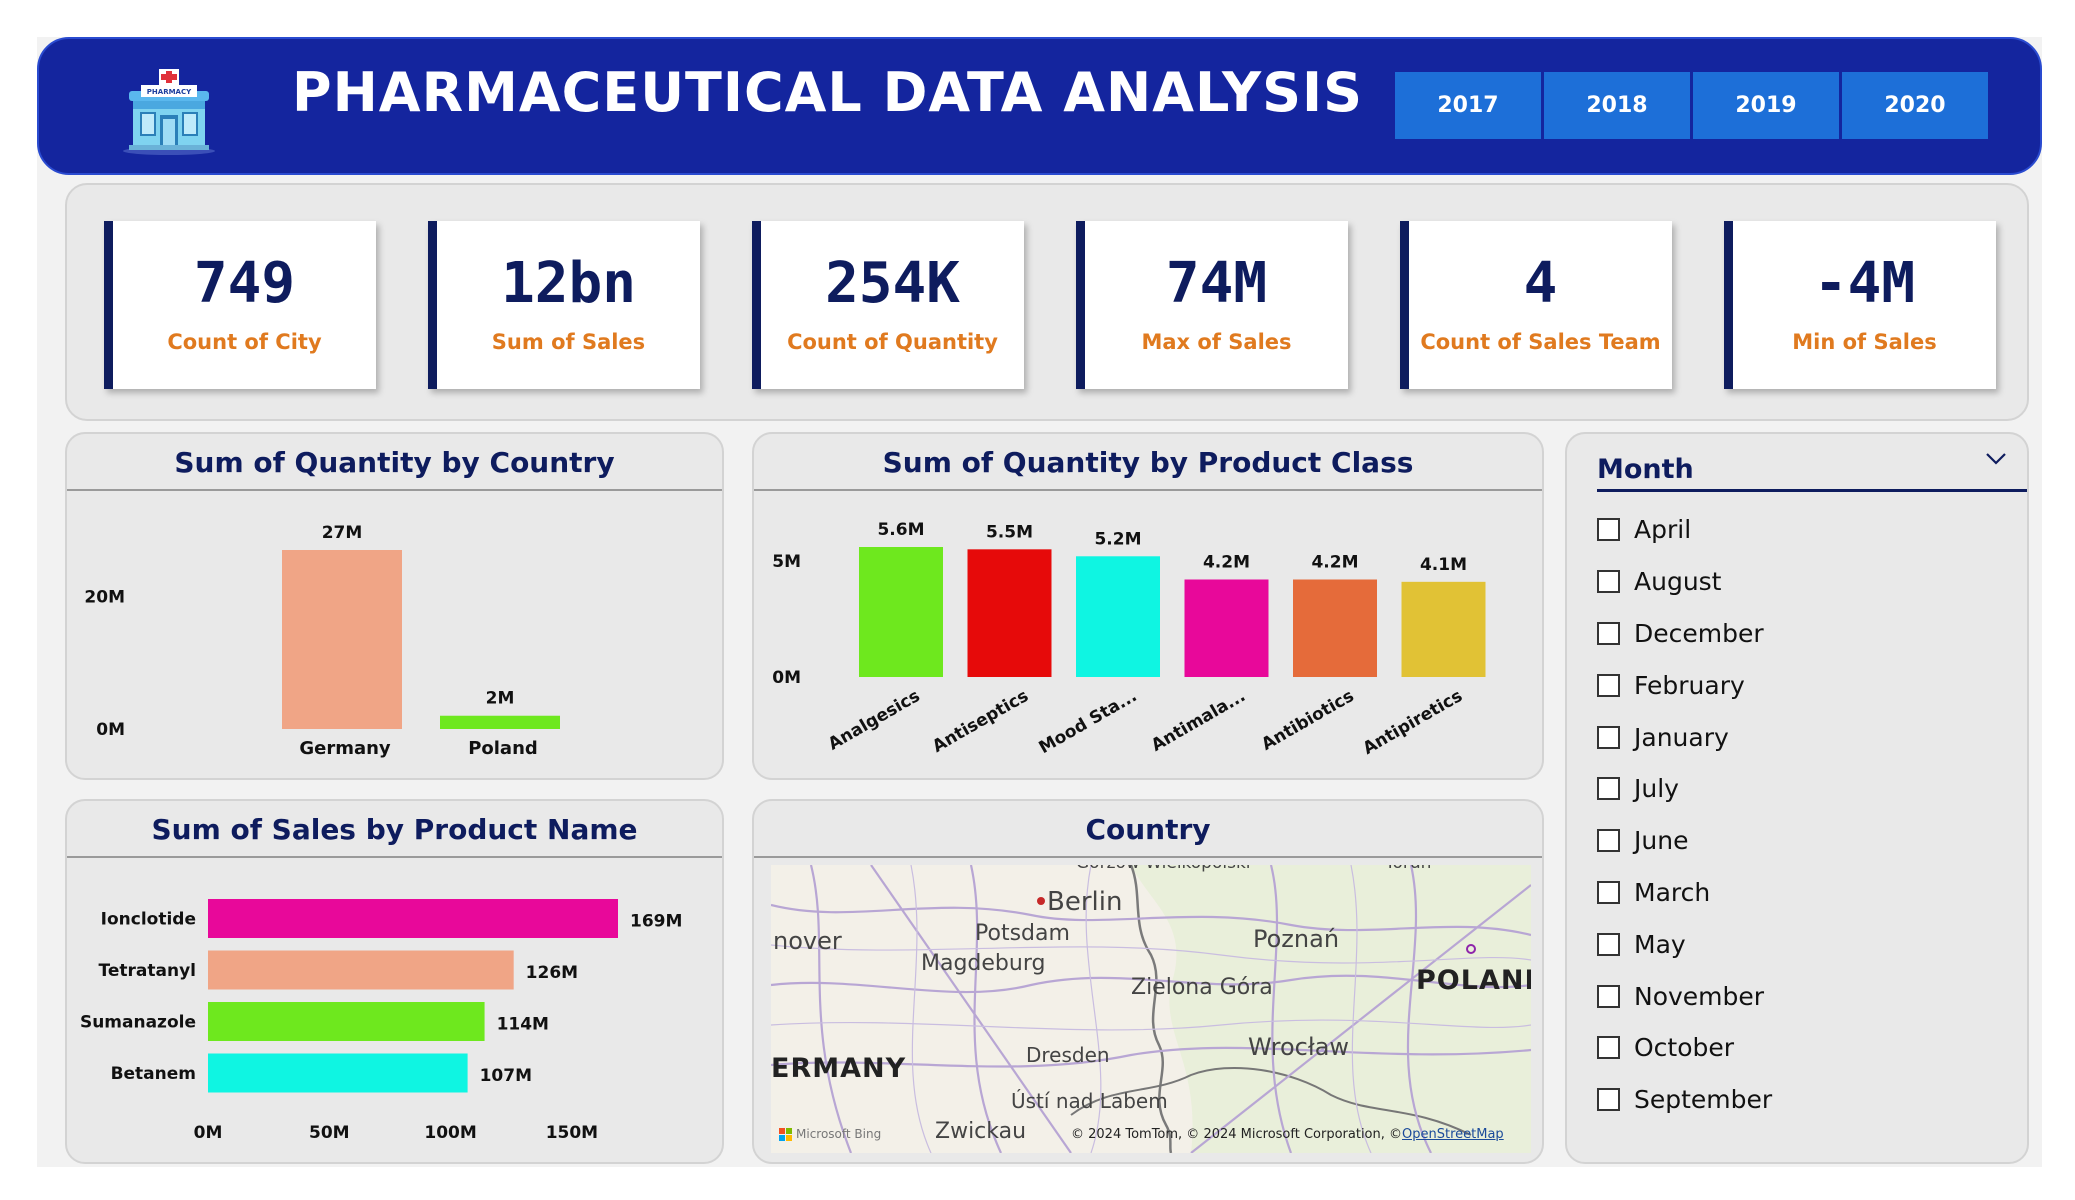 This screenshot has height=1200, width=2075. I want to click on map-label-zwickau: Zwickau, so click(981, 1131).